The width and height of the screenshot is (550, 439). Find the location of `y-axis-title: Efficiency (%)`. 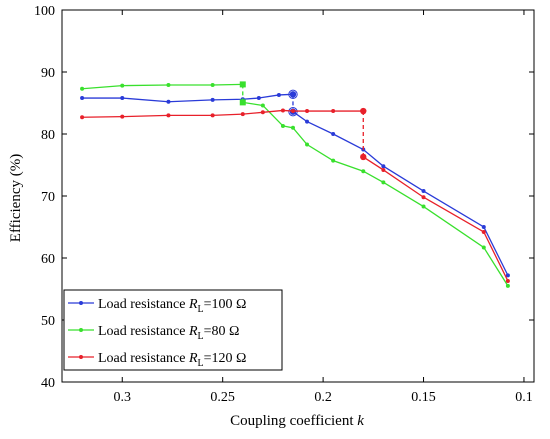

y-axis-title: Efficiency (%) is located at coordinates (16, 198).